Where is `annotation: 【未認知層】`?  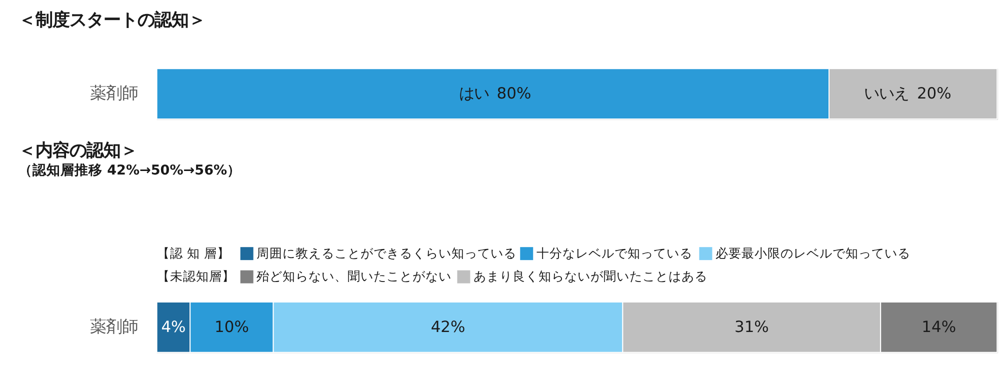
annotation: 【未認知層】 is located at coordinates (195, 276).